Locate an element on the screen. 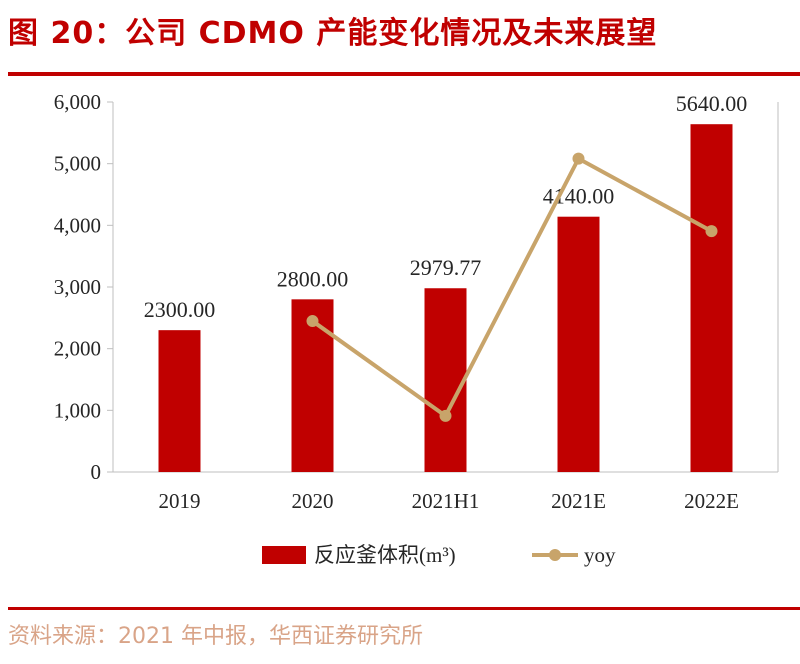 This screenshot has width=800, height=664. y-tick-label: 3,000 is located at coordinates (77, 287).